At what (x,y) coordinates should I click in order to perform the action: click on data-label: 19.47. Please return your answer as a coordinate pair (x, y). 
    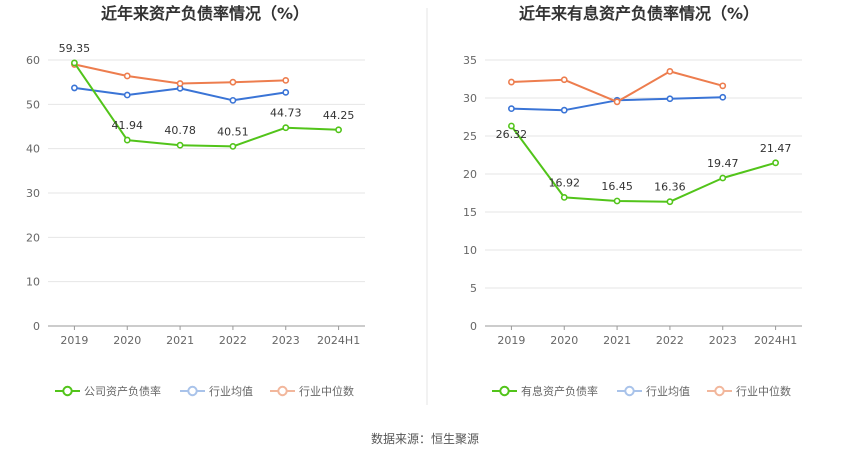
    Looking at the image, I should click on (723, 163).